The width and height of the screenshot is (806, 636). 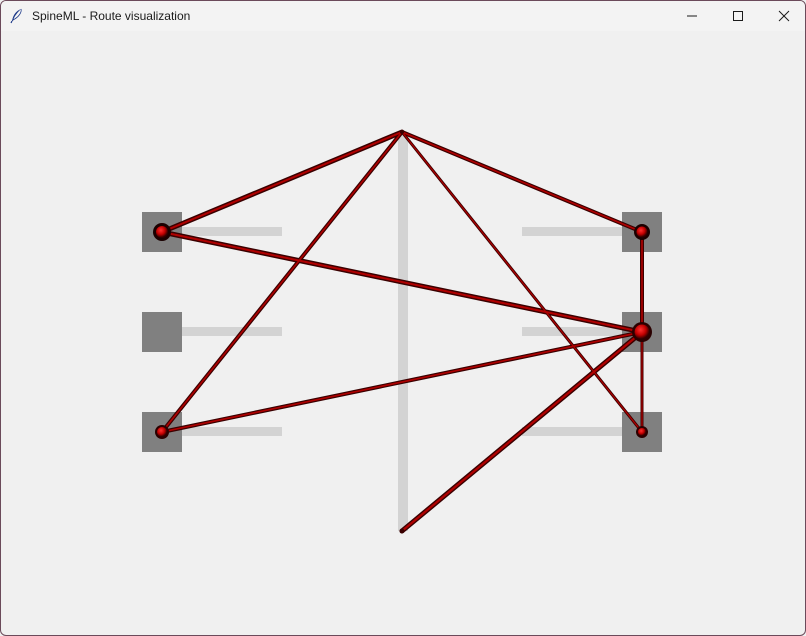 I want to click on title-bar: SpineML - Route visualization, so click(x=403, y=16).